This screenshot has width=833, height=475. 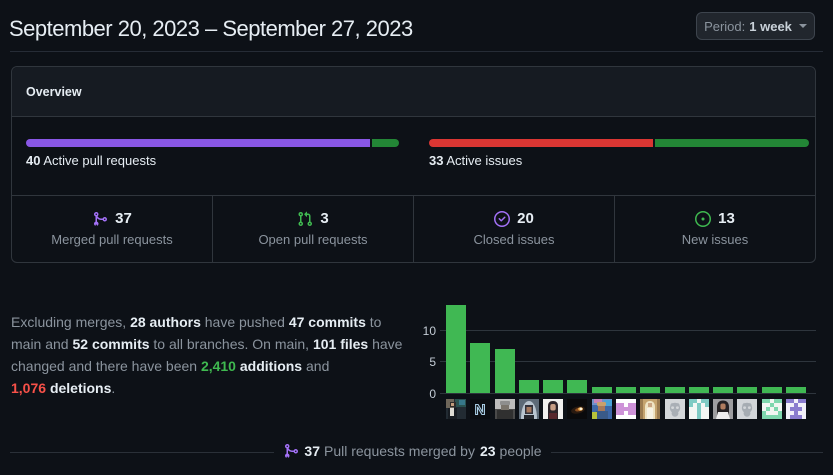 What do you see at coordinates (480, 410) in the screenshot?
I see `svg-text: N` at bounding box center [480, 410].